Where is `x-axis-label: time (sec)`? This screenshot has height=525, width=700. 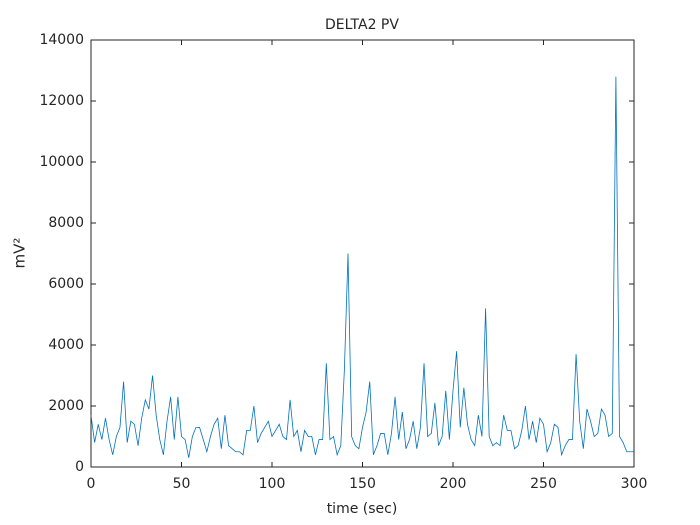 x-axis-label: time (sec) is located at coordinates (362, 509).